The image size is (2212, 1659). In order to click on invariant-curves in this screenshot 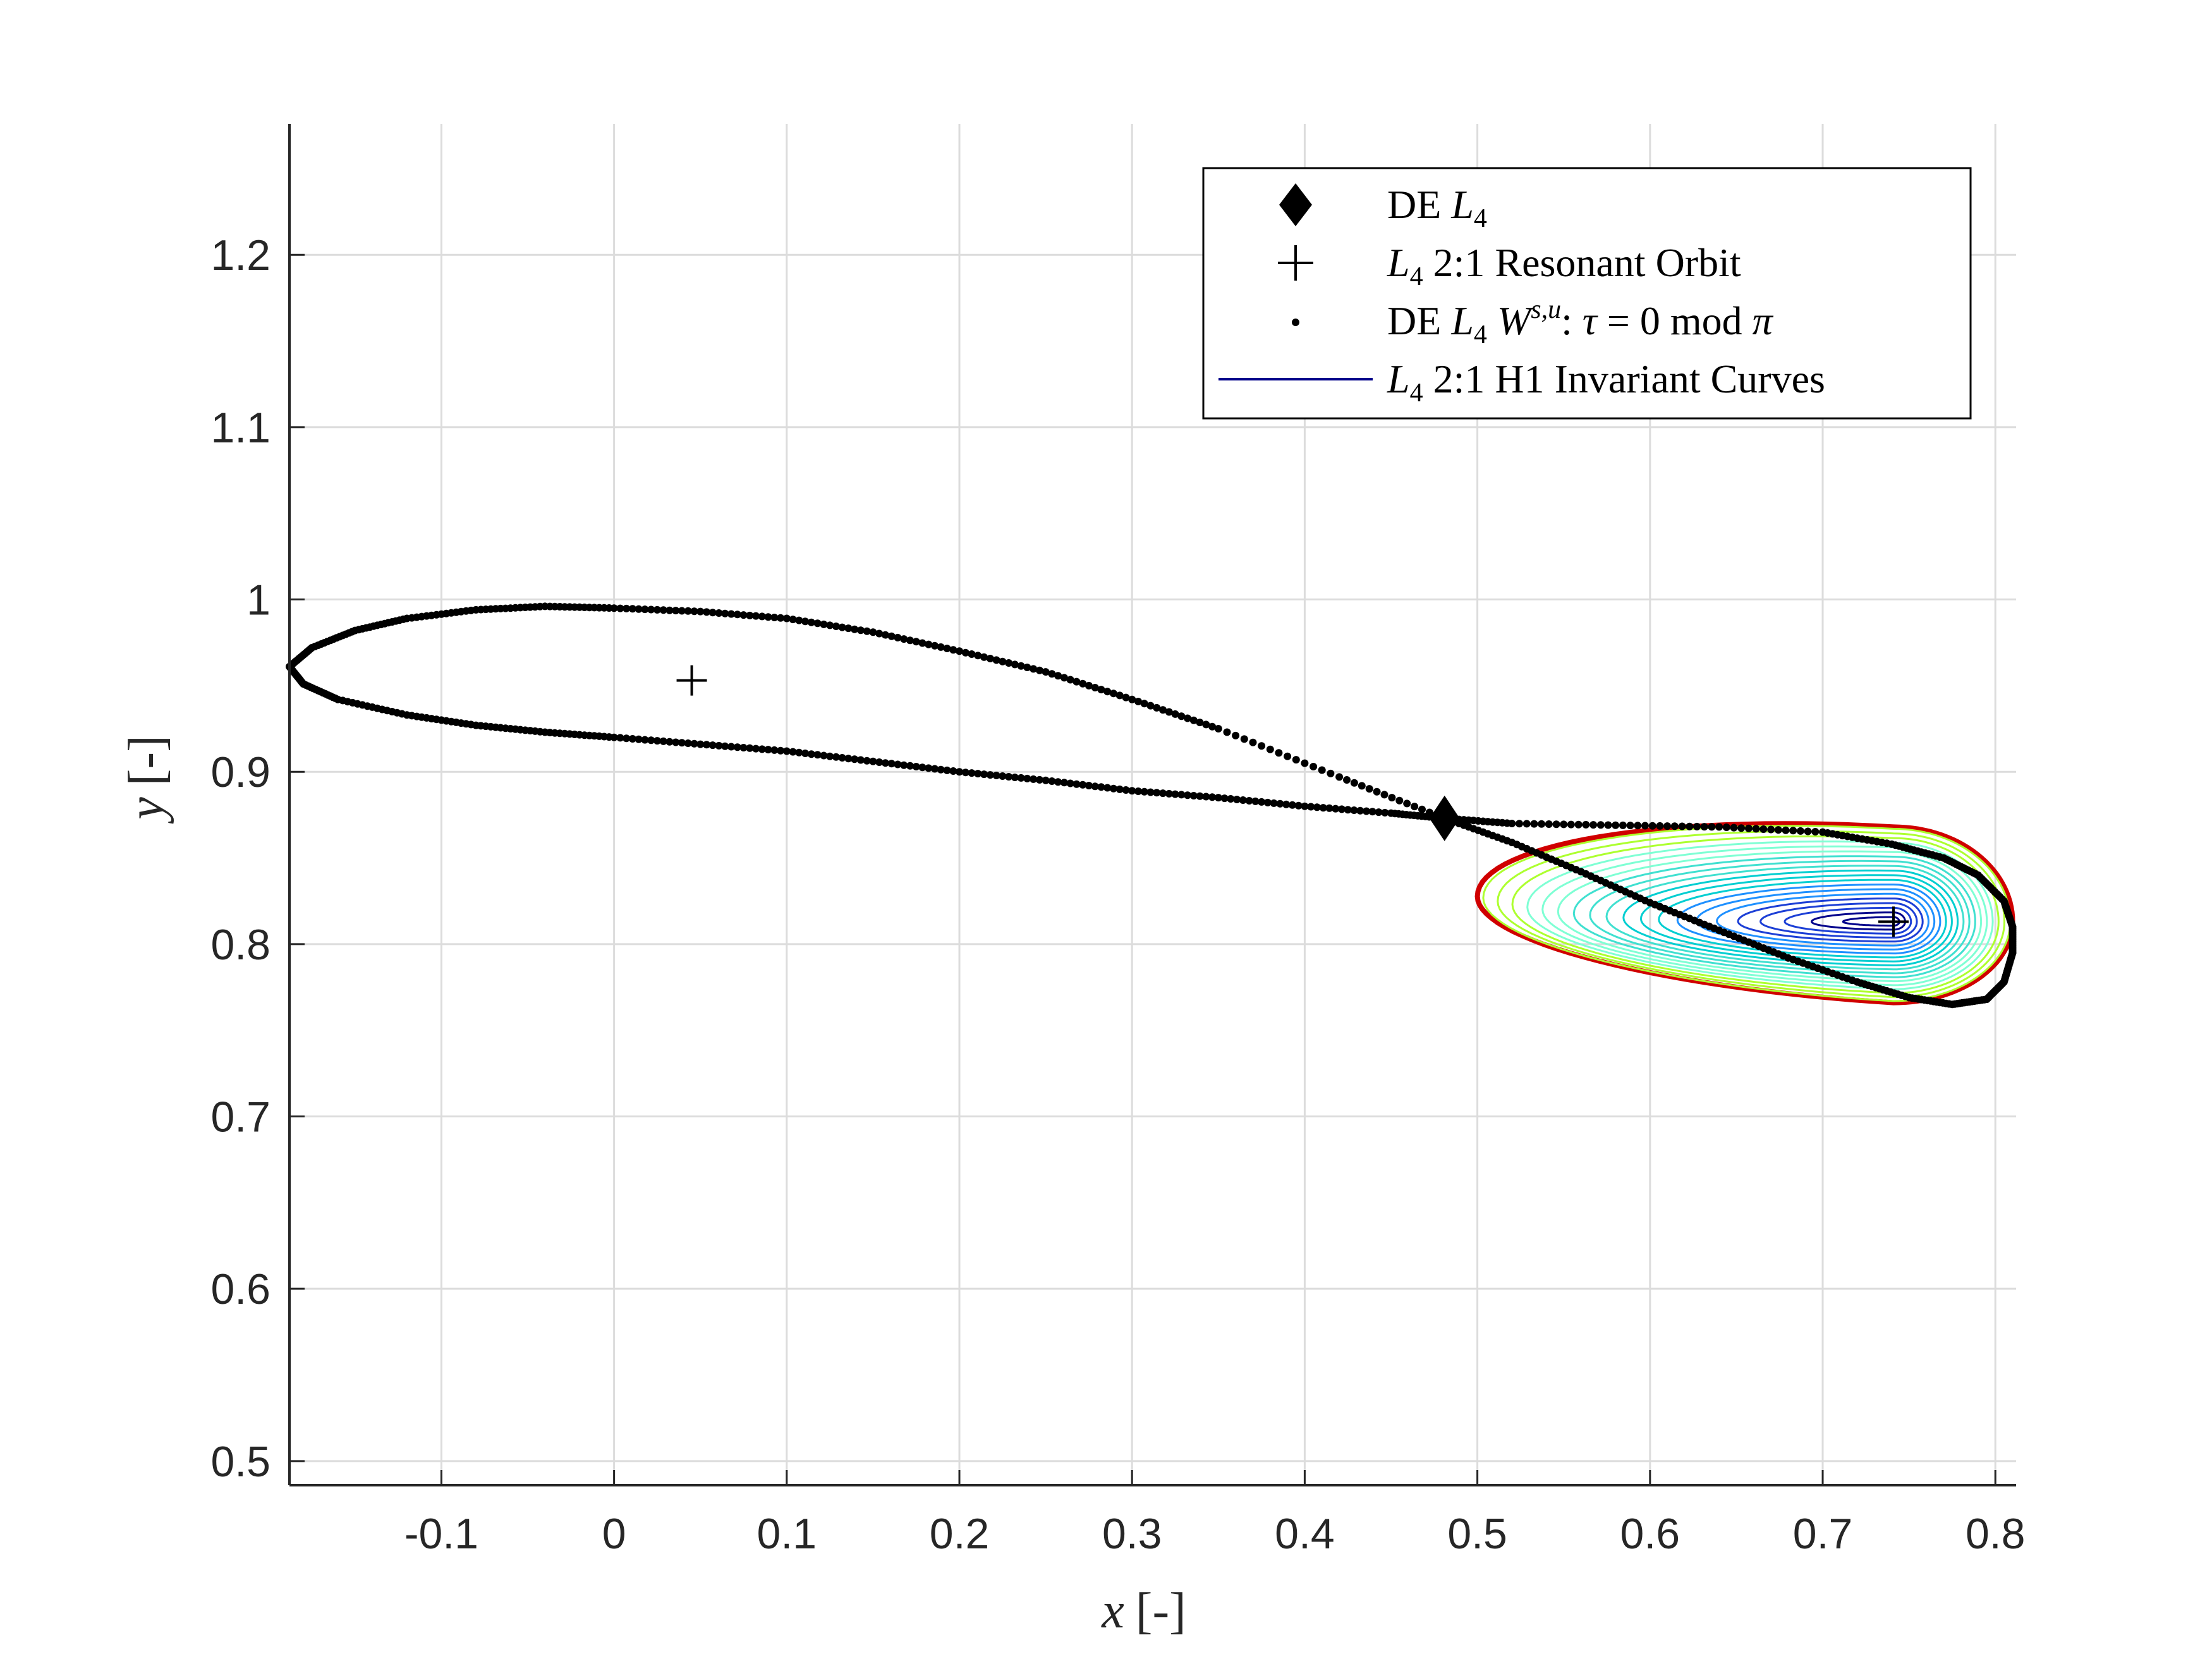, I will do `click(1744, 913)`.